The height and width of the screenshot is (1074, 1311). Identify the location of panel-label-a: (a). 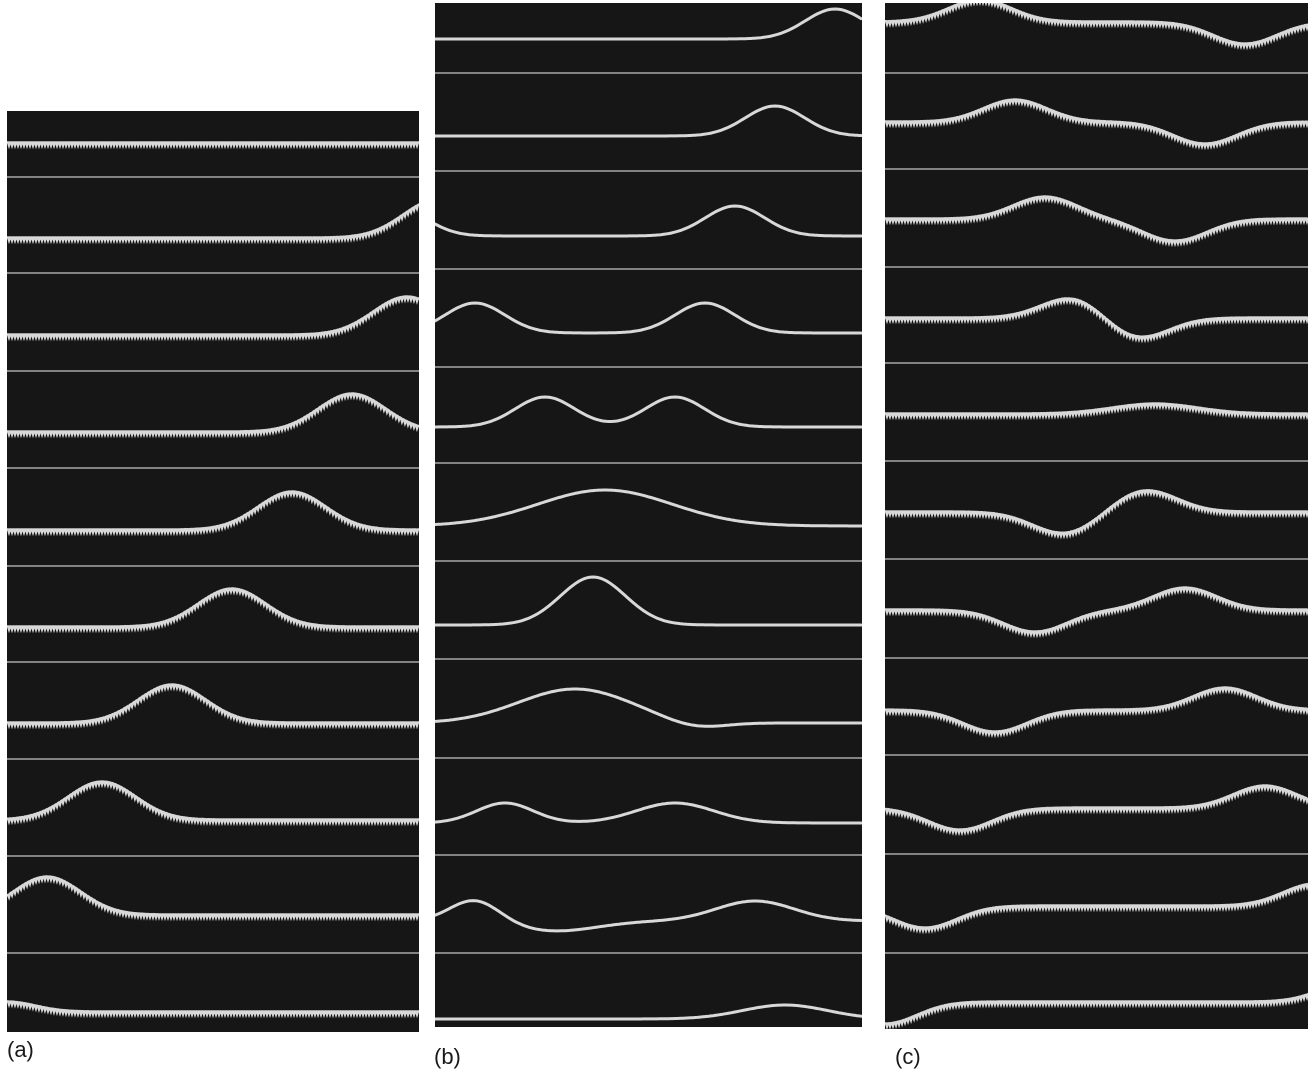
(20, 1049).